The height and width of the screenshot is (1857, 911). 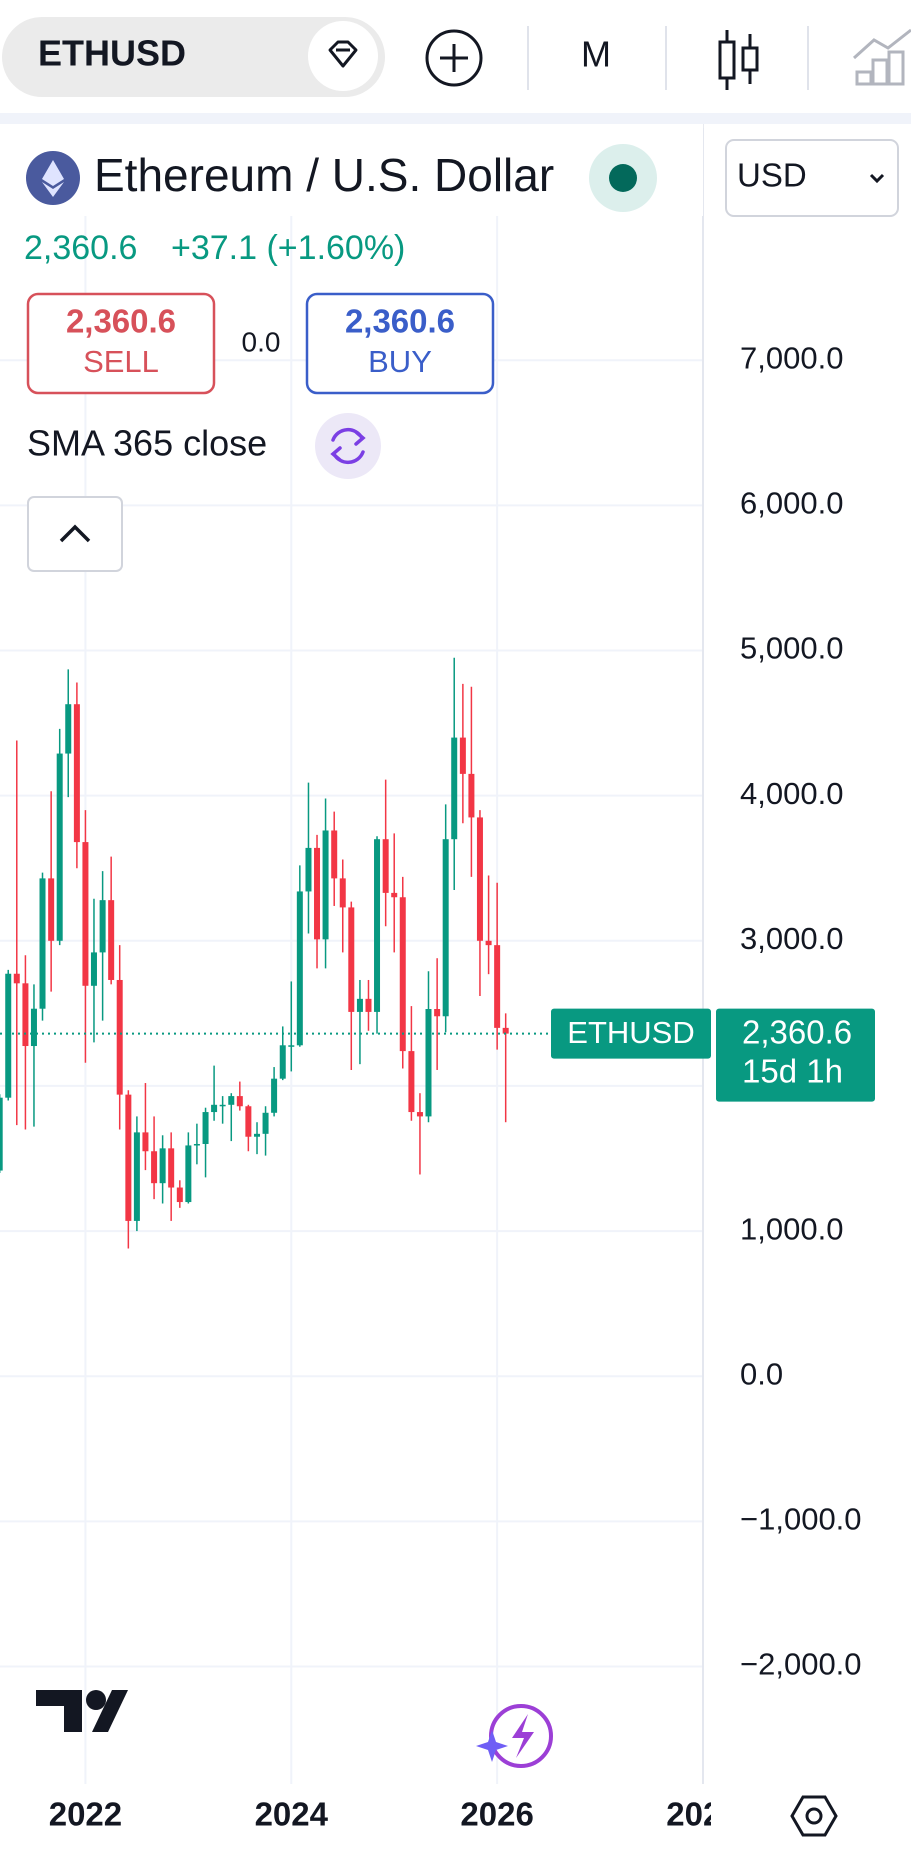 What do you see at coordinates (791, 938) in the screenshot?
I see `y-tick-label: 3,000.0` at bounding box center [791, 938].